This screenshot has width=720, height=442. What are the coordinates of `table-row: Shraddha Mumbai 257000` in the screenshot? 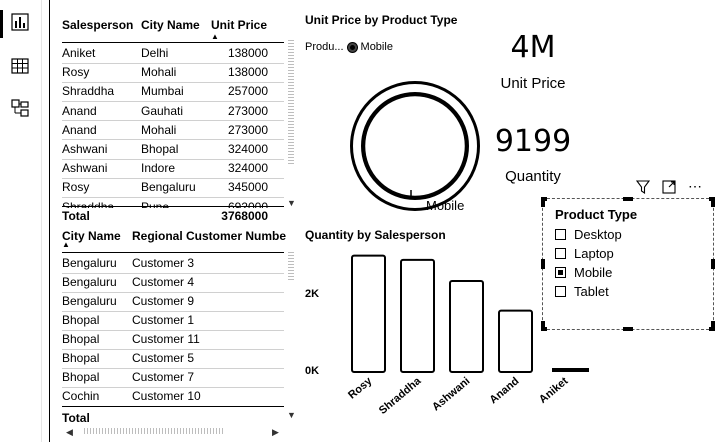 It's located at (173, 91).